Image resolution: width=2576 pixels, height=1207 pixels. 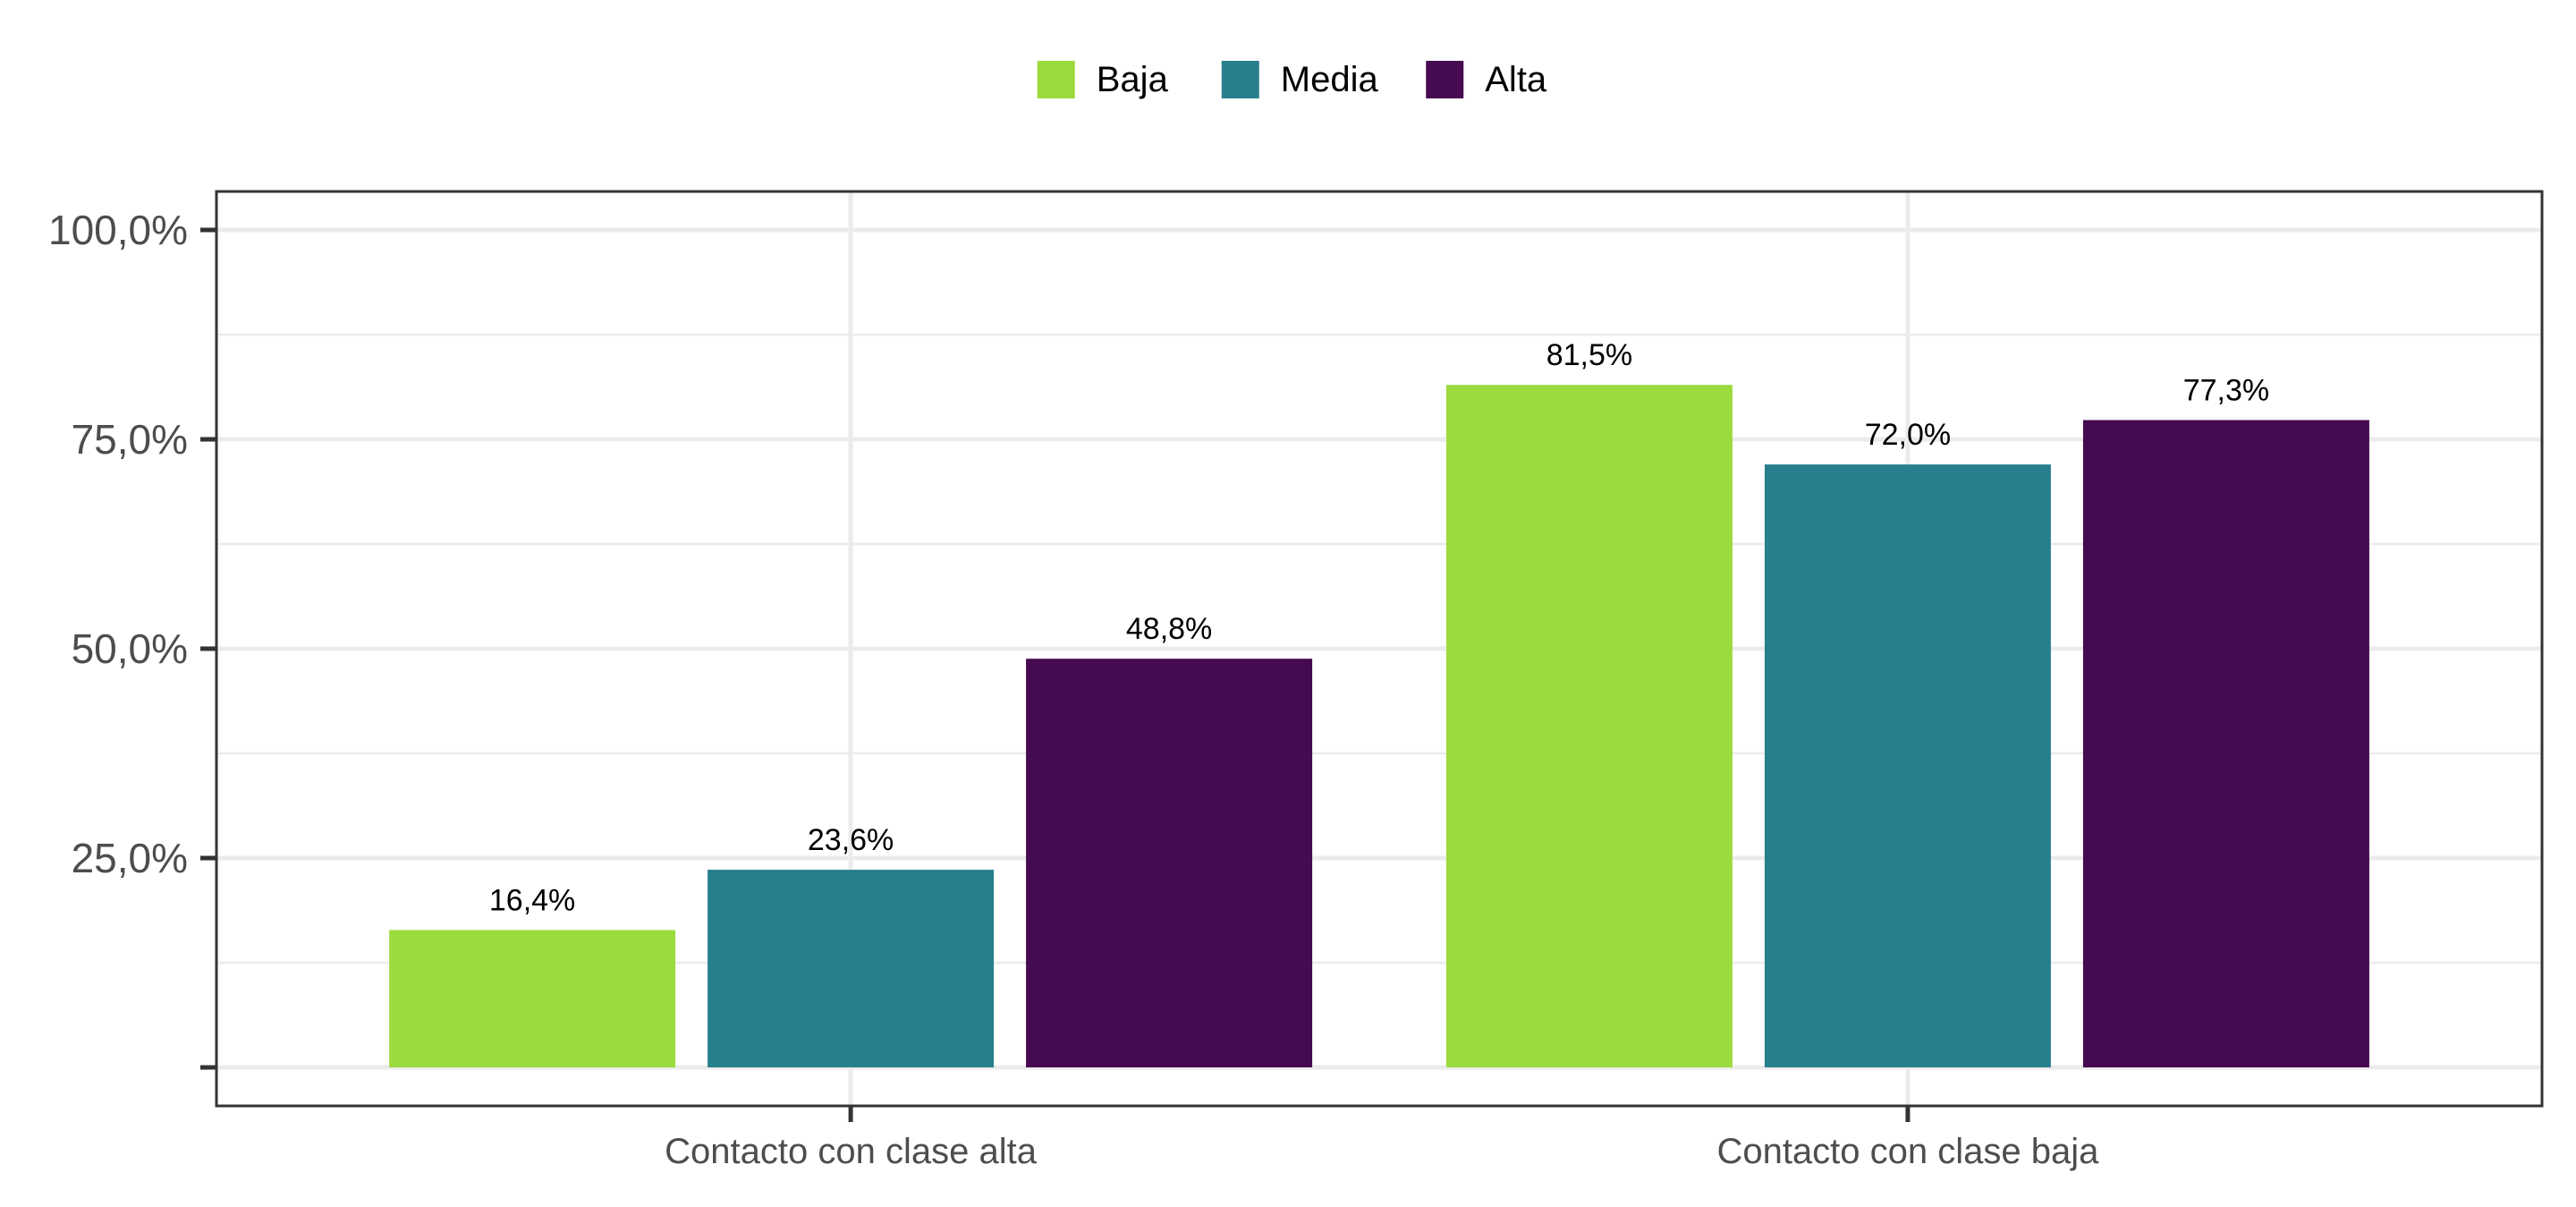 I want to click on data-label: 81,5%, so click(x=1589, y=355).